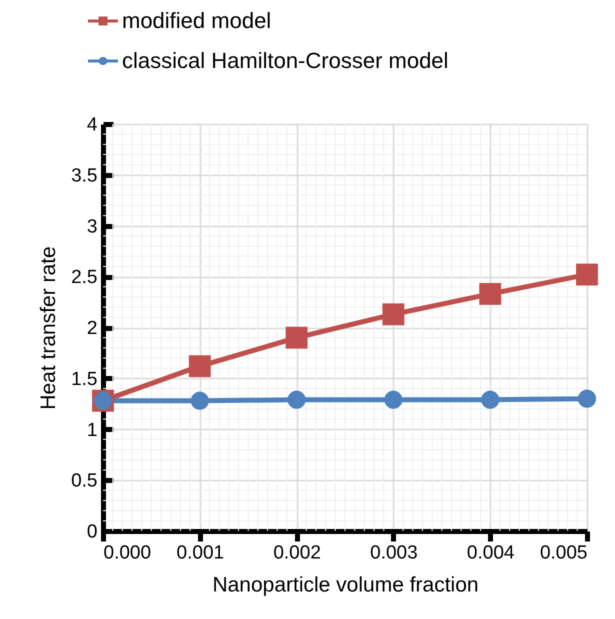 The width and height of the screenshot is (615, 619). I want to click on y-tick-label: 0, so click(92, 532).